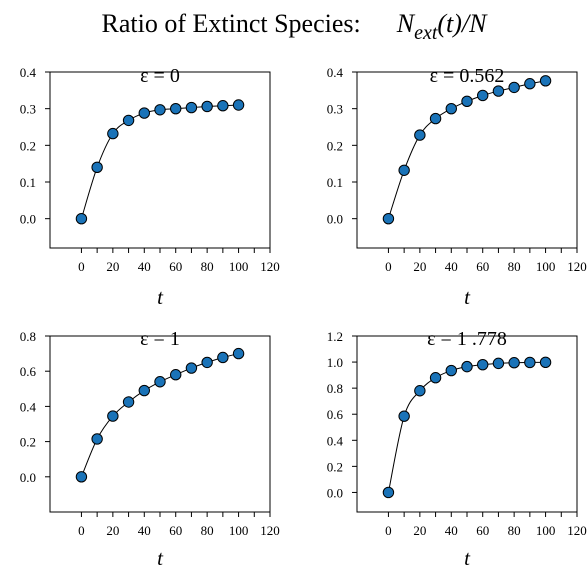 This screenshot has width=588, height=569. I want to click on figure-title-text: Ratio of Extinct Species:, so click(231, 23).